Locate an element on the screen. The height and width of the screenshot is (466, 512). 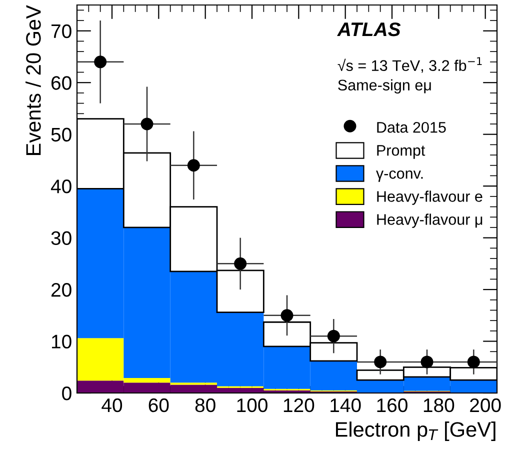
legend-label: Heavy-flavour e is located at coordinates (429, 197).